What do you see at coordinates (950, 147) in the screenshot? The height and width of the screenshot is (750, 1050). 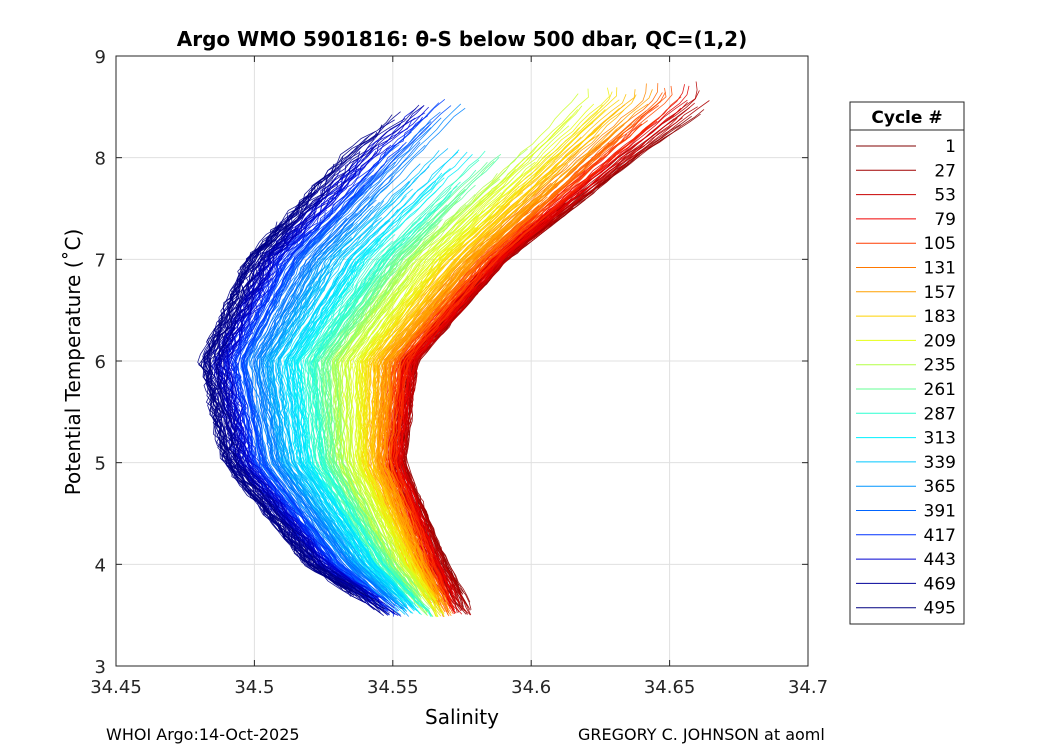 I see `legend-entry-label: 1` at bounding box center [950, 147].